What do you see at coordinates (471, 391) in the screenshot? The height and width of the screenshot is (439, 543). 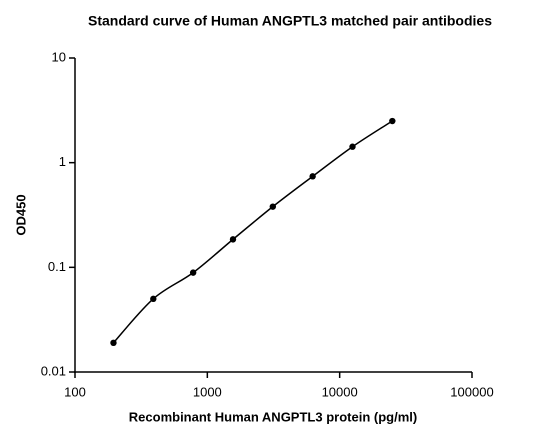 I see `x-tick-label: 100000` at bounding box center [471, 391].